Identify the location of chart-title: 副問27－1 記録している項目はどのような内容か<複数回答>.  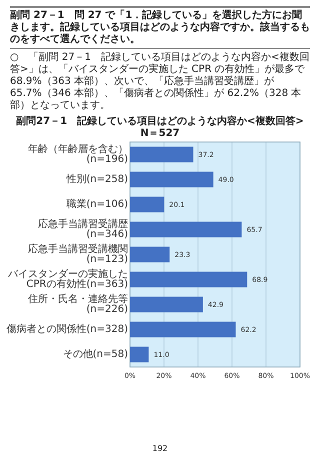
(160, 122).